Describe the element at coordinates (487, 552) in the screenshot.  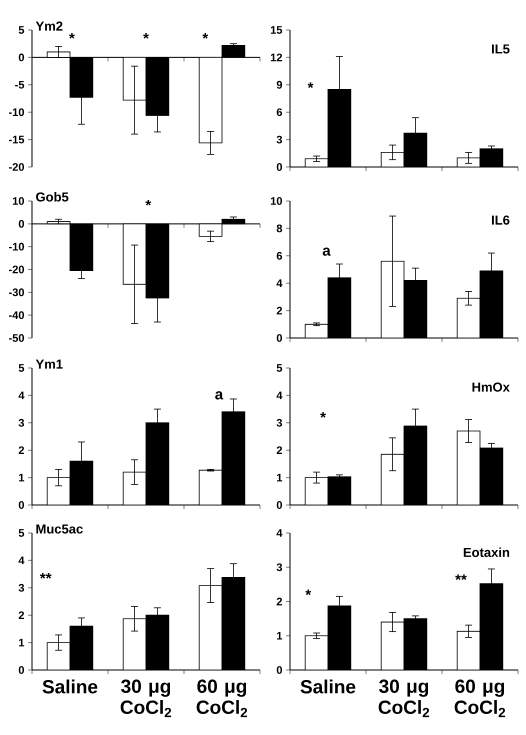
I see `text: Eotaxin` at that location.